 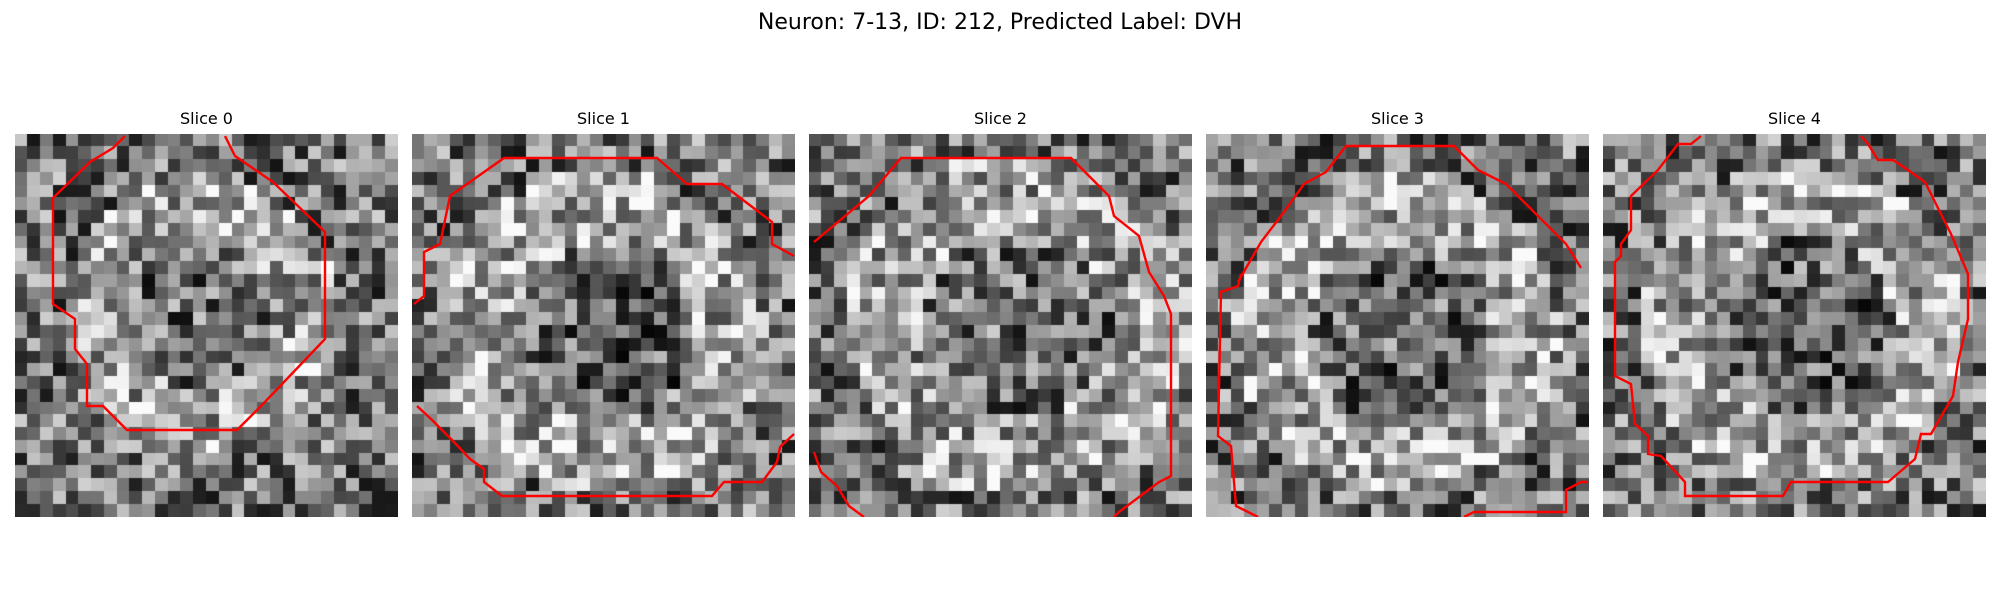 I want to click on slice-title-0: Slice 0, so click(x=206, y=118).